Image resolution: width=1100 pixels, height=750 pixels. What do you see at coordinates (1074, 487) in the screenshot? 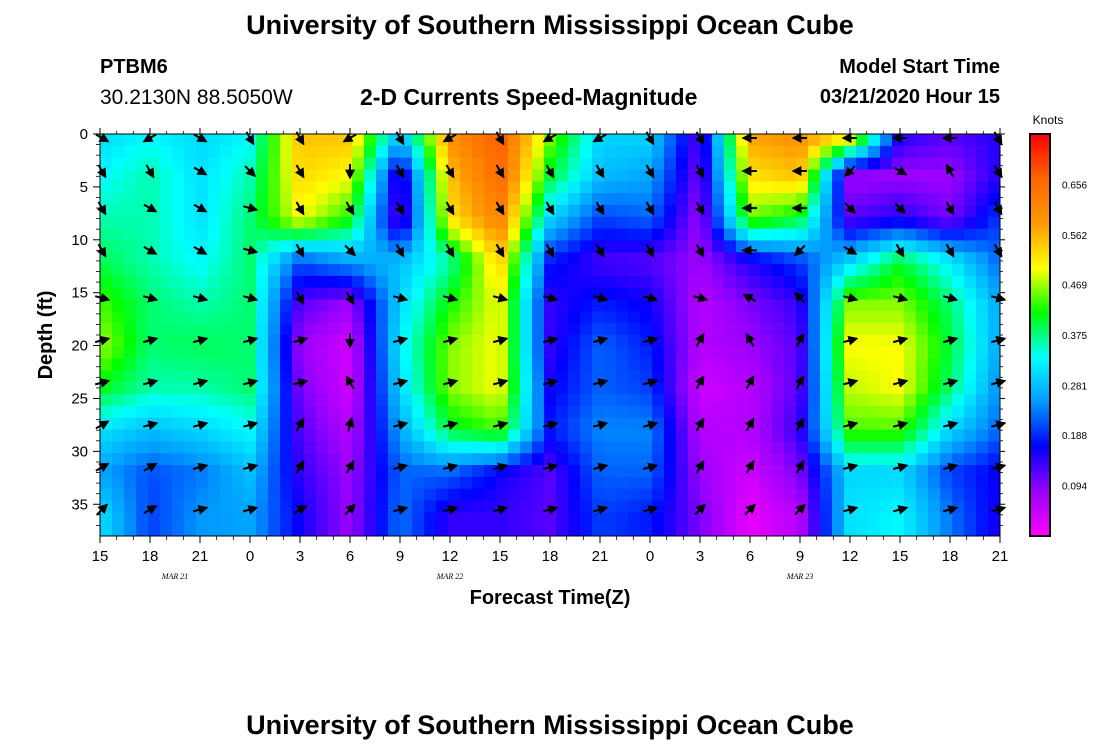
I see `colorbar-tick-label: 0.094` at bounding box center [1074, 487].